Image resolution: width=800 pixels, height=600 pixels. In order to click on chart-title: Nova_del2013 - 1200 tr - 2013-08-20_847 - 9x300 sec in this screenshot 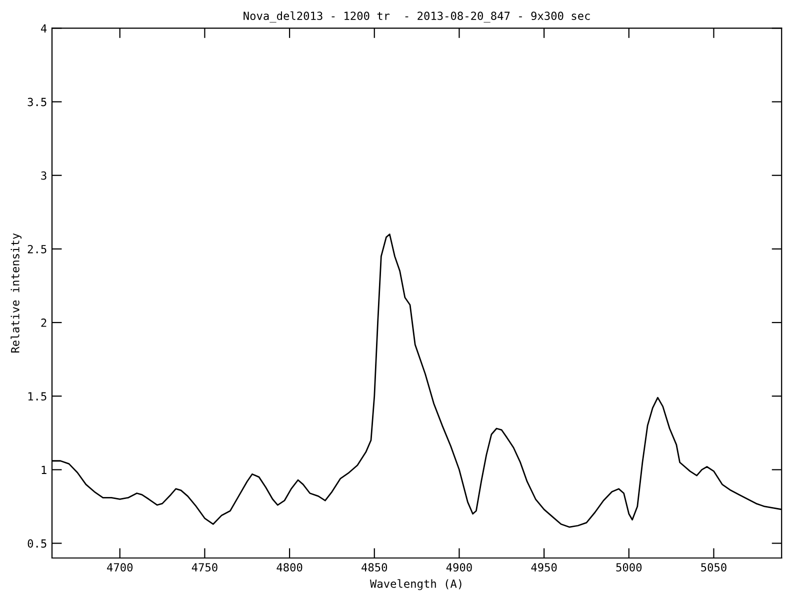, I will do `click(417, 16)`.